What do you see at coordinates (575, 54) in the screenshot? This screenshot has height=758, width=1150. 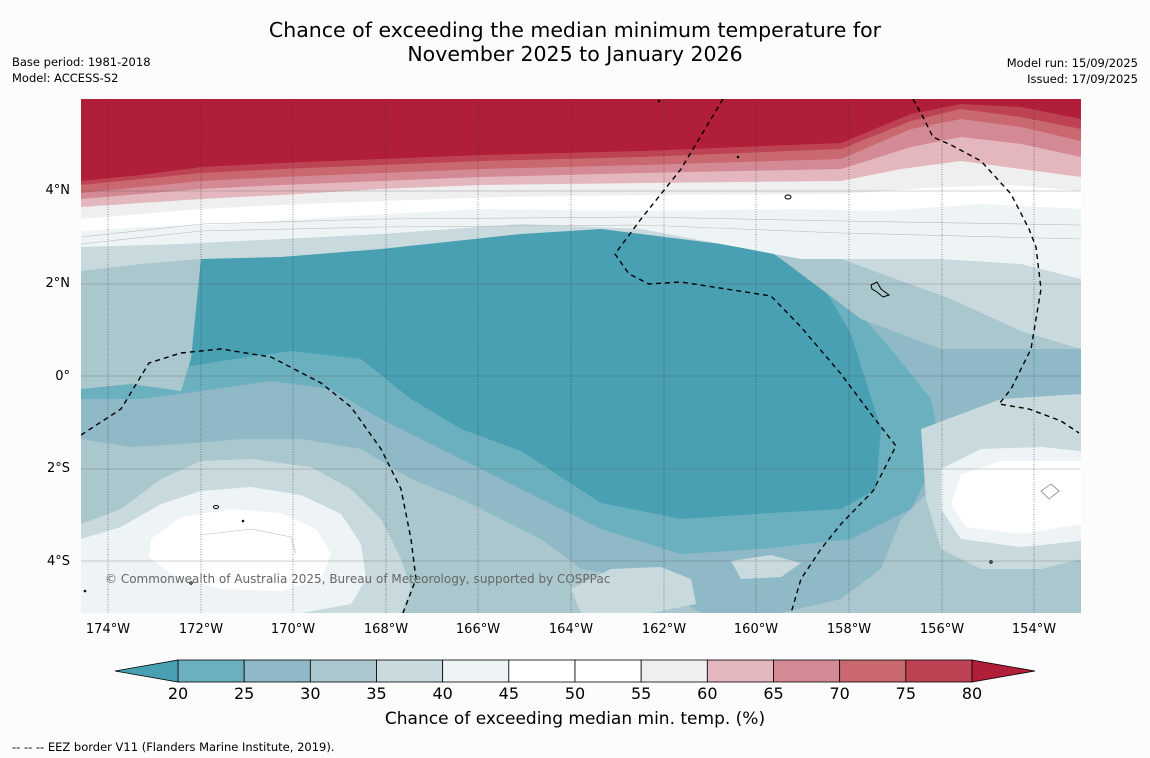 I see `title-line-2: November 2025 to January 2026` at bounding box center [575, 54].